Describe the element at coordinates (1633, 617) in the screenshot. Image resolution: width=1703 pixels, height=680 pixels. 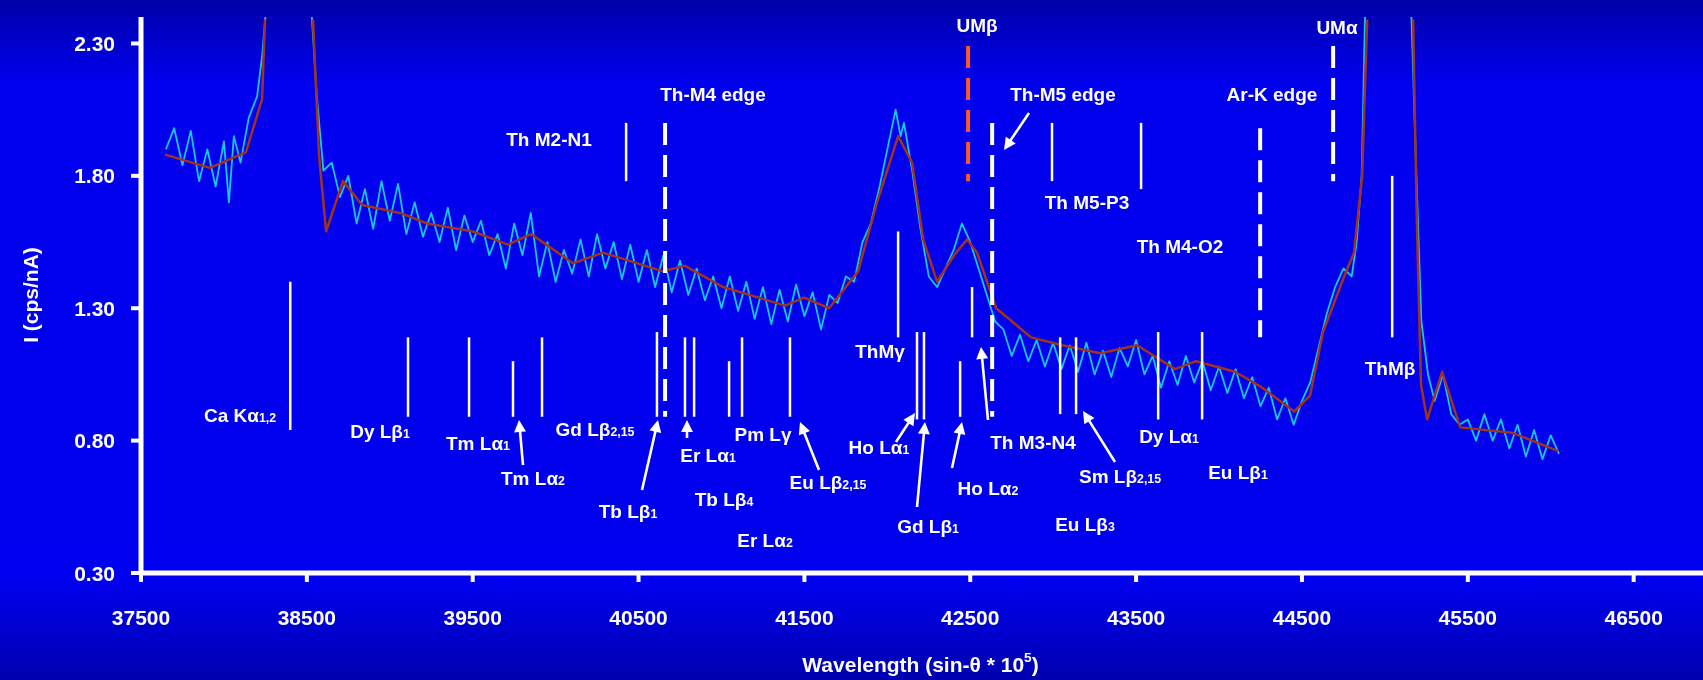
I see `x-tick-label: 46500` at that location.